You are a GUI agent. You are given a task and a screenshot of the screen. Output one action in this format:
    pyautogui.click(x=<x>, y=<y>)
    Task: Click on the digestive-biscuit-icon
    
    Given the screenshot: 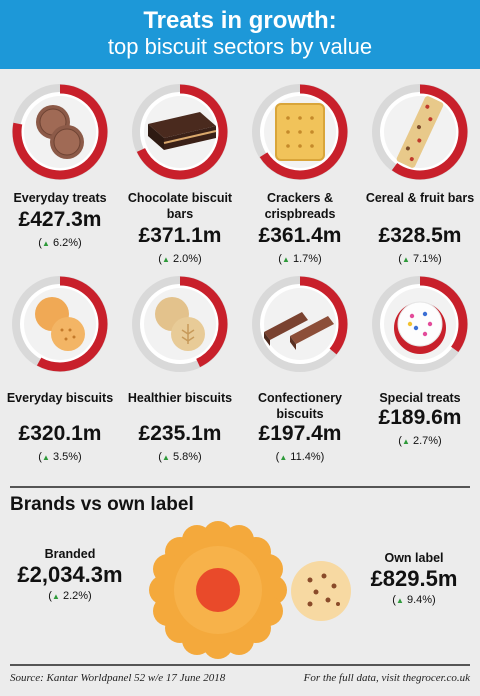 What is the action you would take?
    pyautogui.click(x=180, y=324)
    